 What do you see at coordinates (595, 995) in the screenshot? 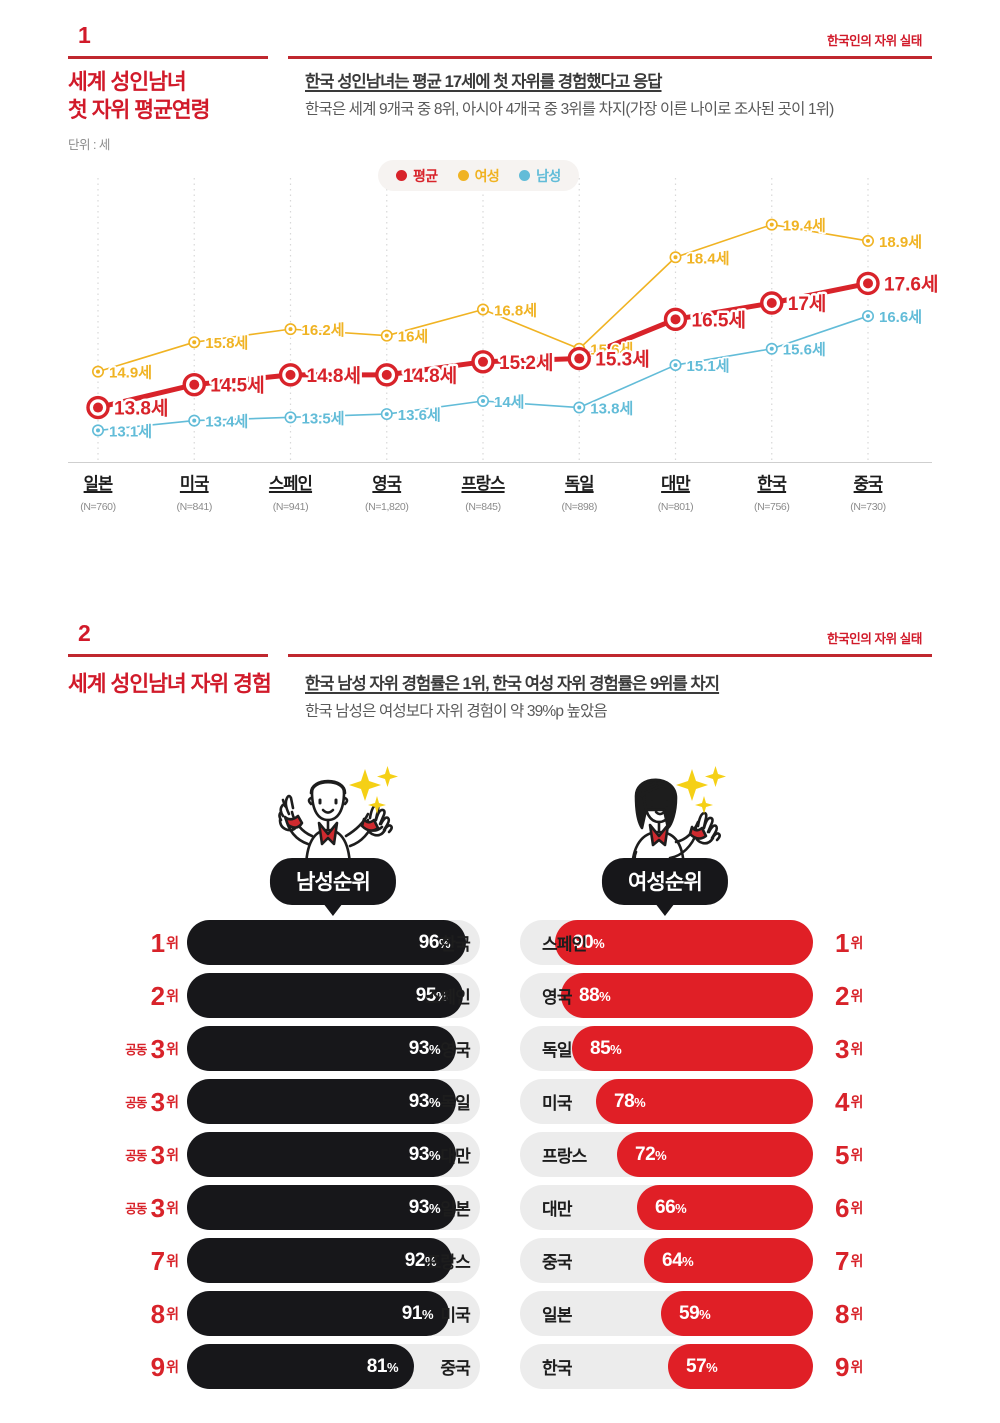
I see `female-bar-value: 88%` at bounding box center [595, 995].